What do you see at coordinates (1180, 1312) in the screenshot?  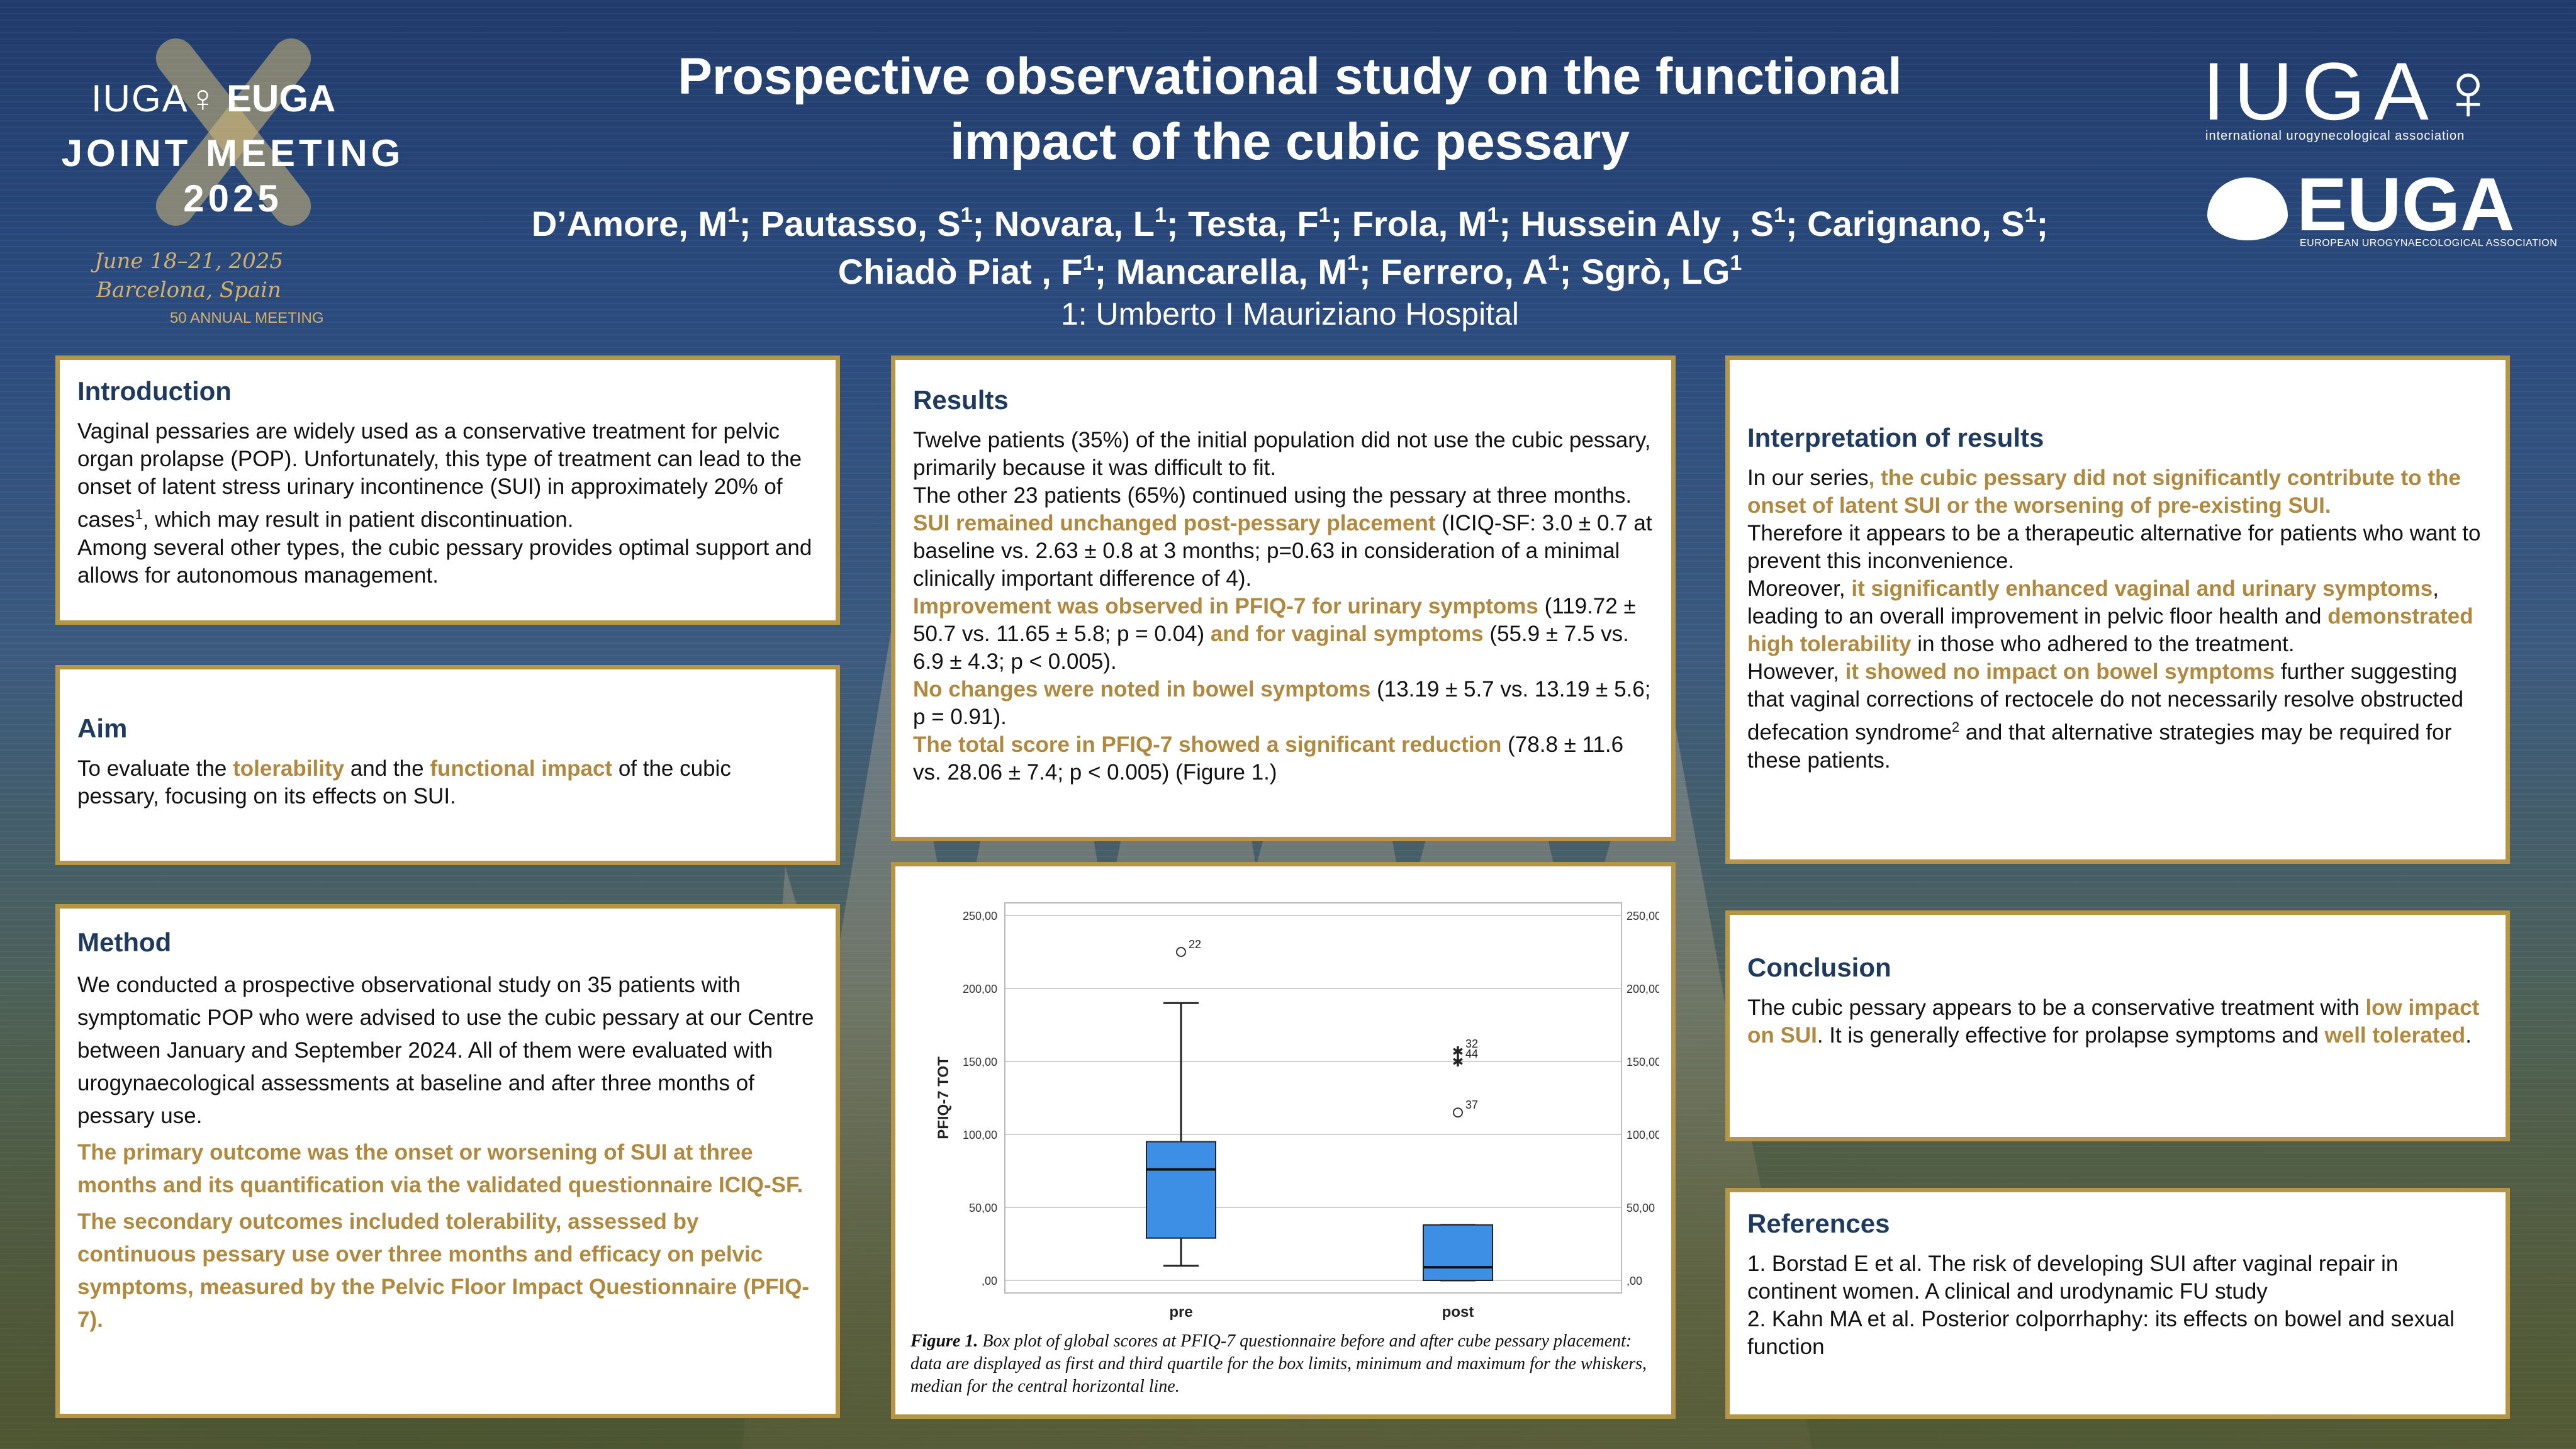 I see `x-category-label: pre` at bounding box center [1180, 1312].